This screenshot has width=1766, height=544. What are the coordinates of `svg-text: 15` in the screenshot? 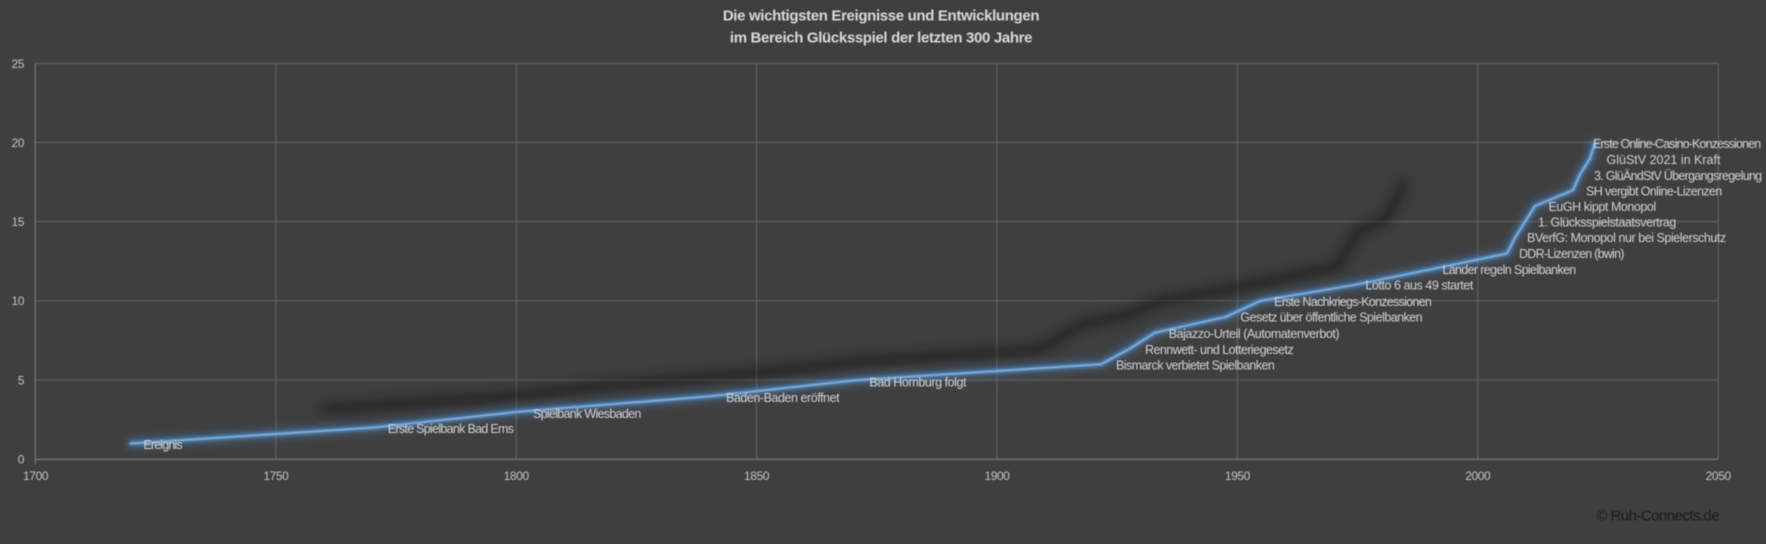 It's located at (17, 222).